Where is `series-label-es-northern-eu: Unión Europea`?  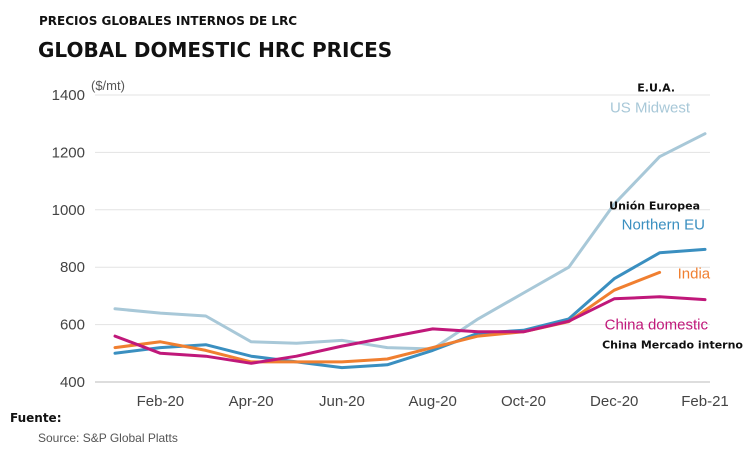
series-label-es-northern-eu: Unión Europea is located at coordinates (654, 205).